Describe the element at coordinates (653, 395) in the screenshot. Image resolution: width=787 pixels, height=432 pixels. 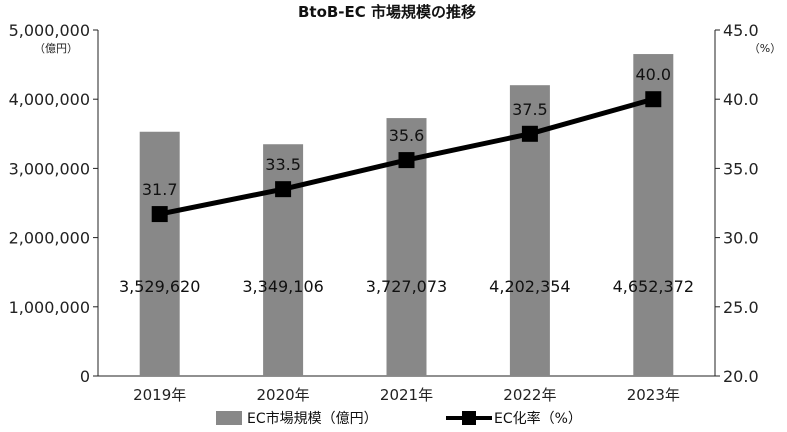
I see `category-label: 2023年` at that location.